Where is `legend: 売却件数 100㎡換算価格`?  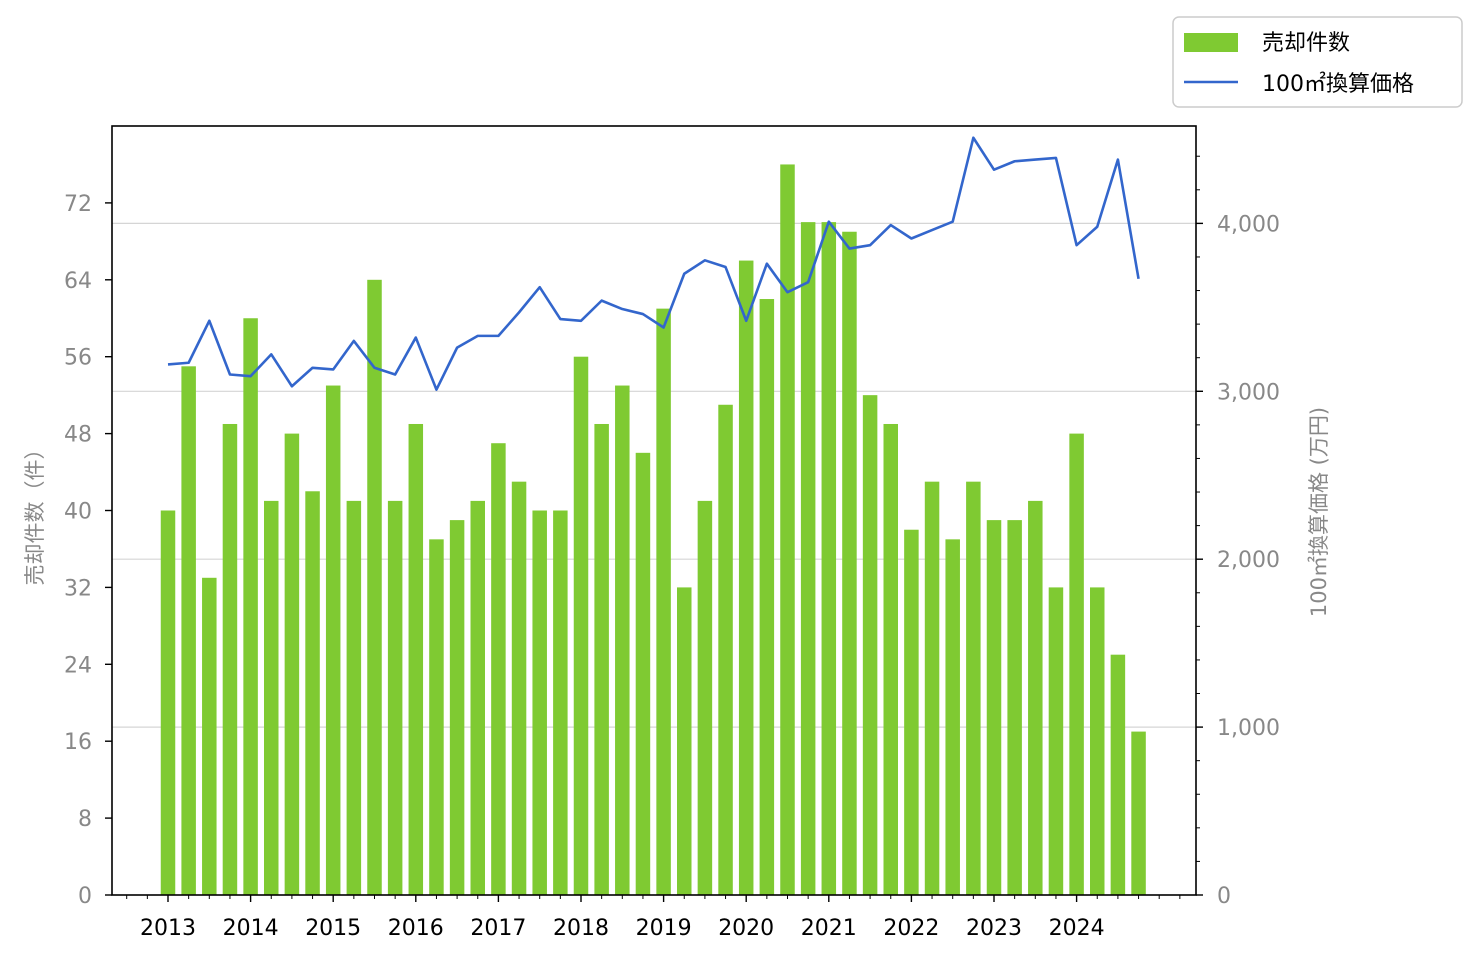 legend: 売却件数 100㎡換算価格 is located at coordinates (1317, 62).